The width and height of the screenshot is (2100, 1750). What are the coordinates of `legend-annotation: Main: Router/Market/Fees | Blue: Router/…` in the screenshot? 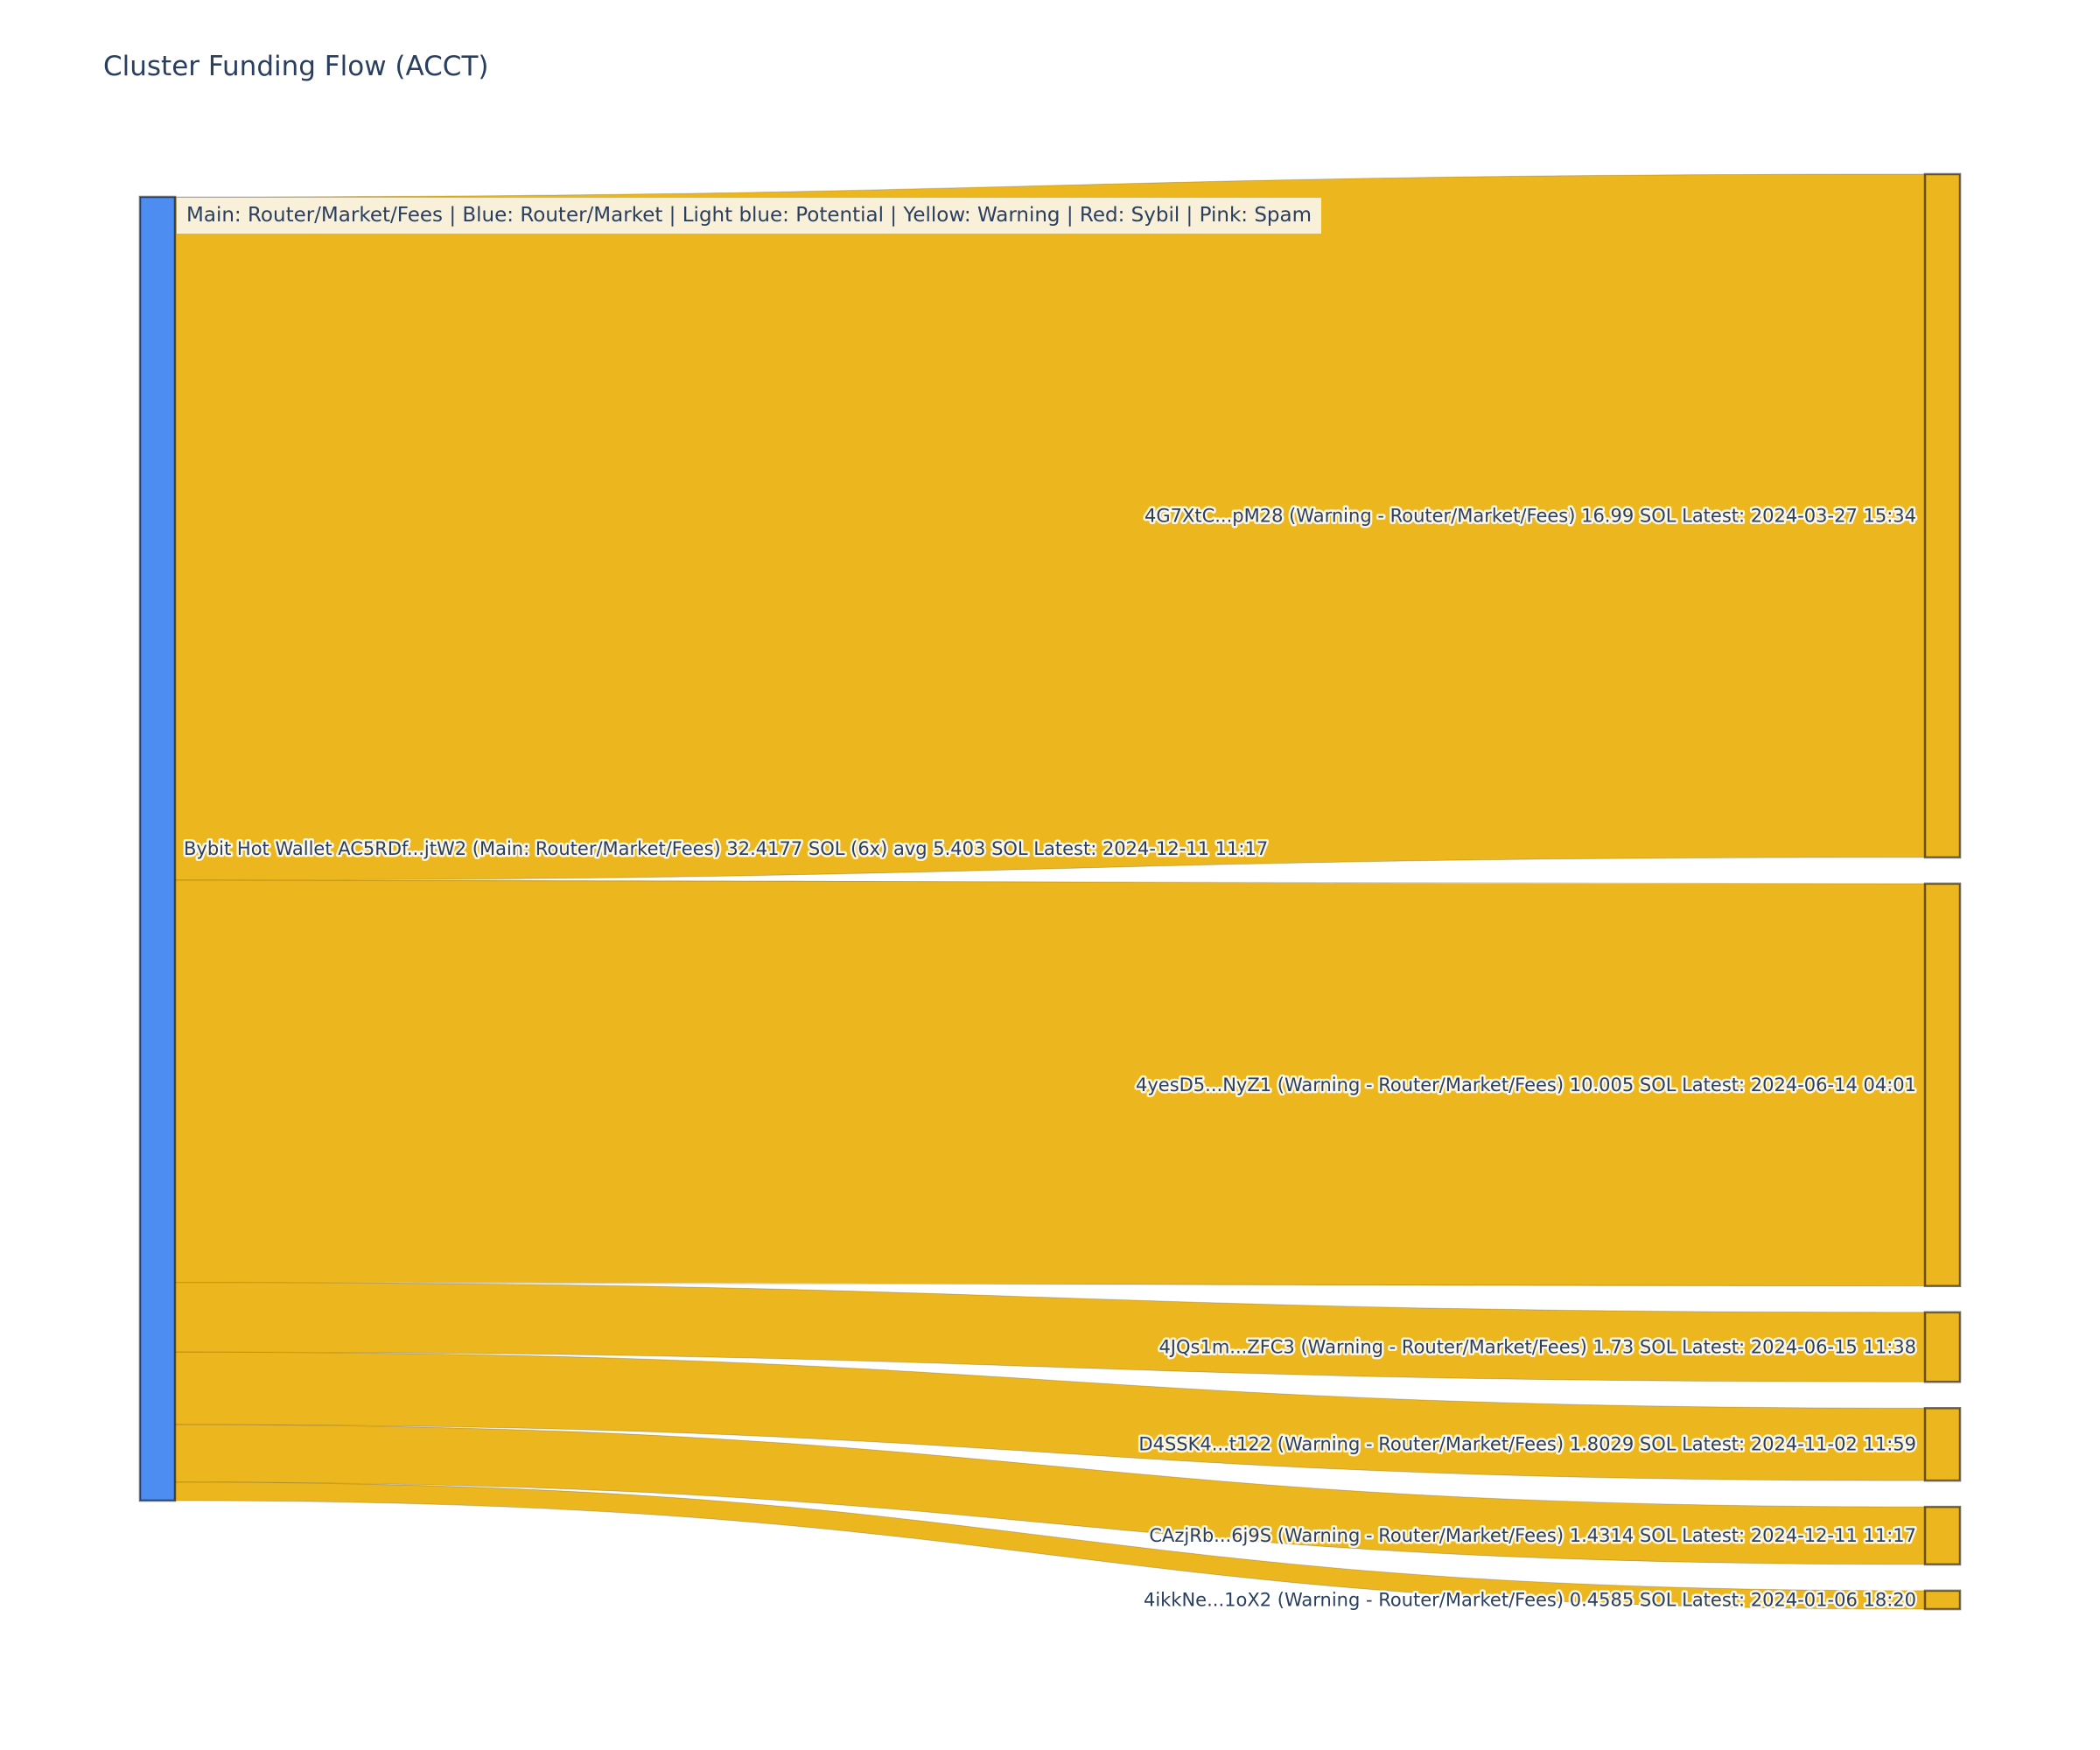 It's located at (749, 216).